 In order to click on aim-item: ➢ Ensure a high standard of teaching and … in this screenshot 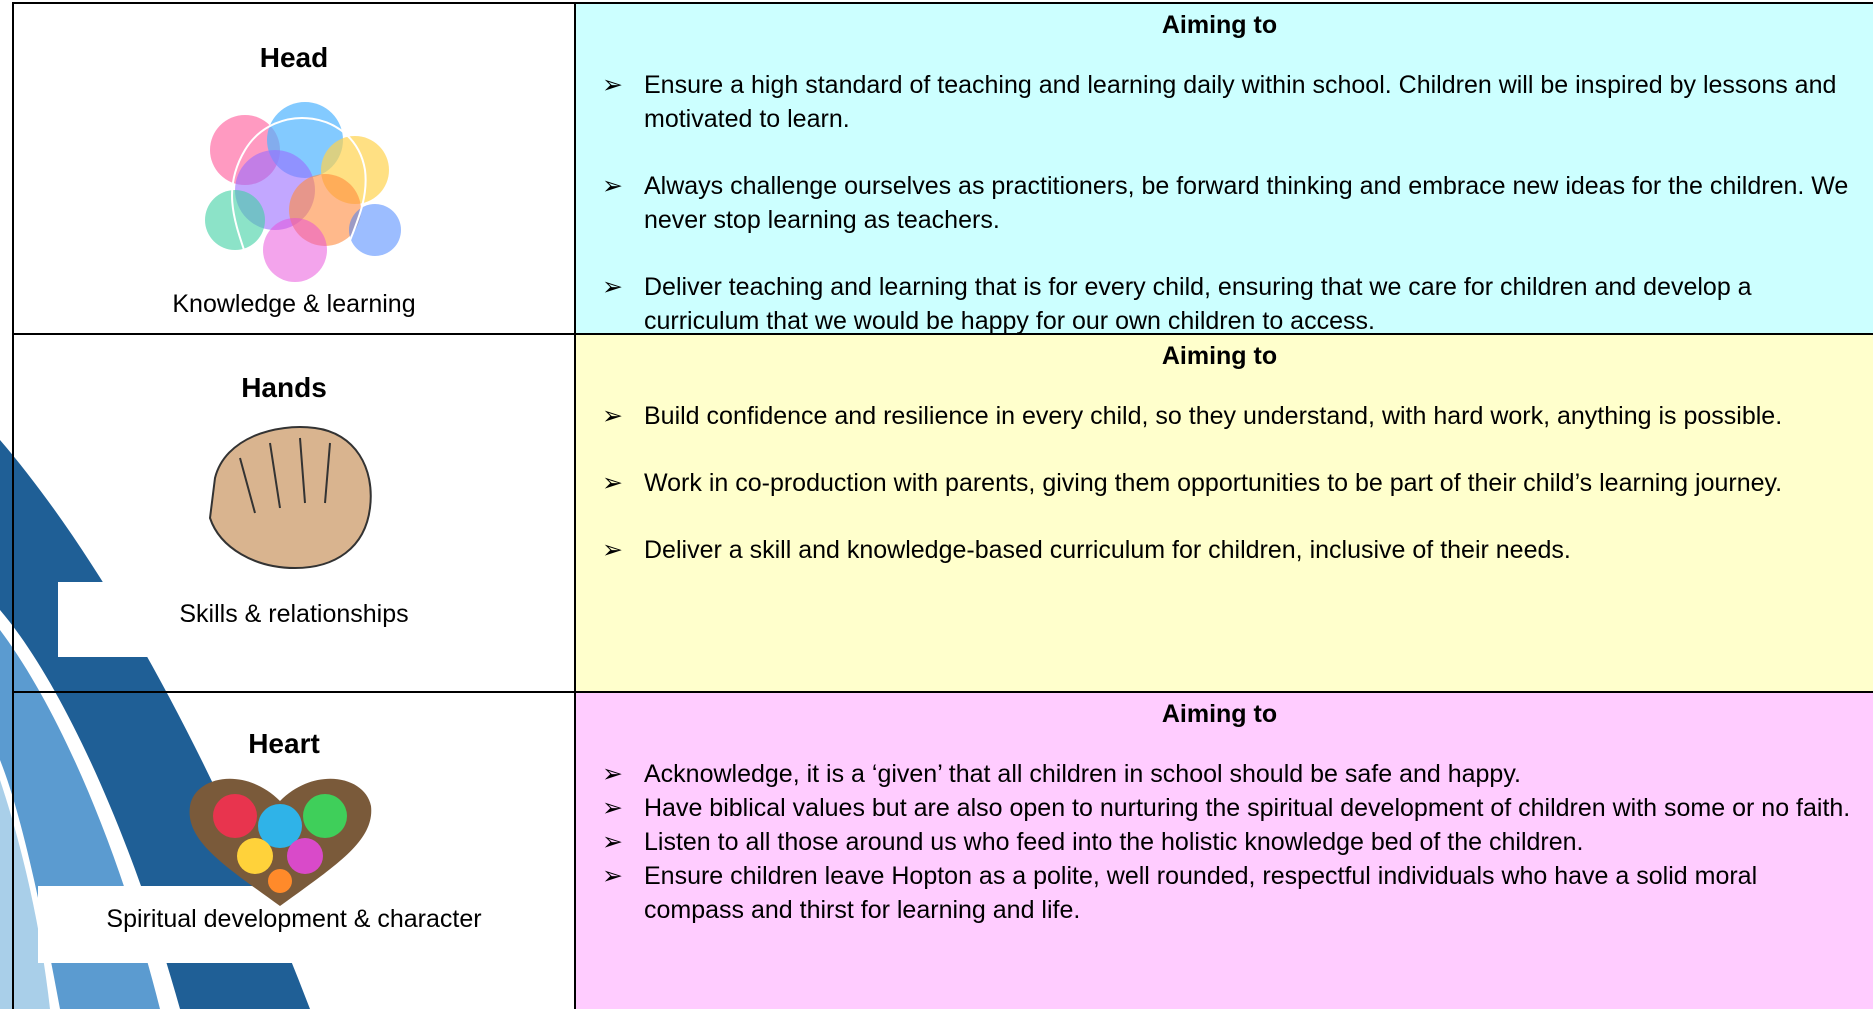, I will do `click(1229, 102)`.